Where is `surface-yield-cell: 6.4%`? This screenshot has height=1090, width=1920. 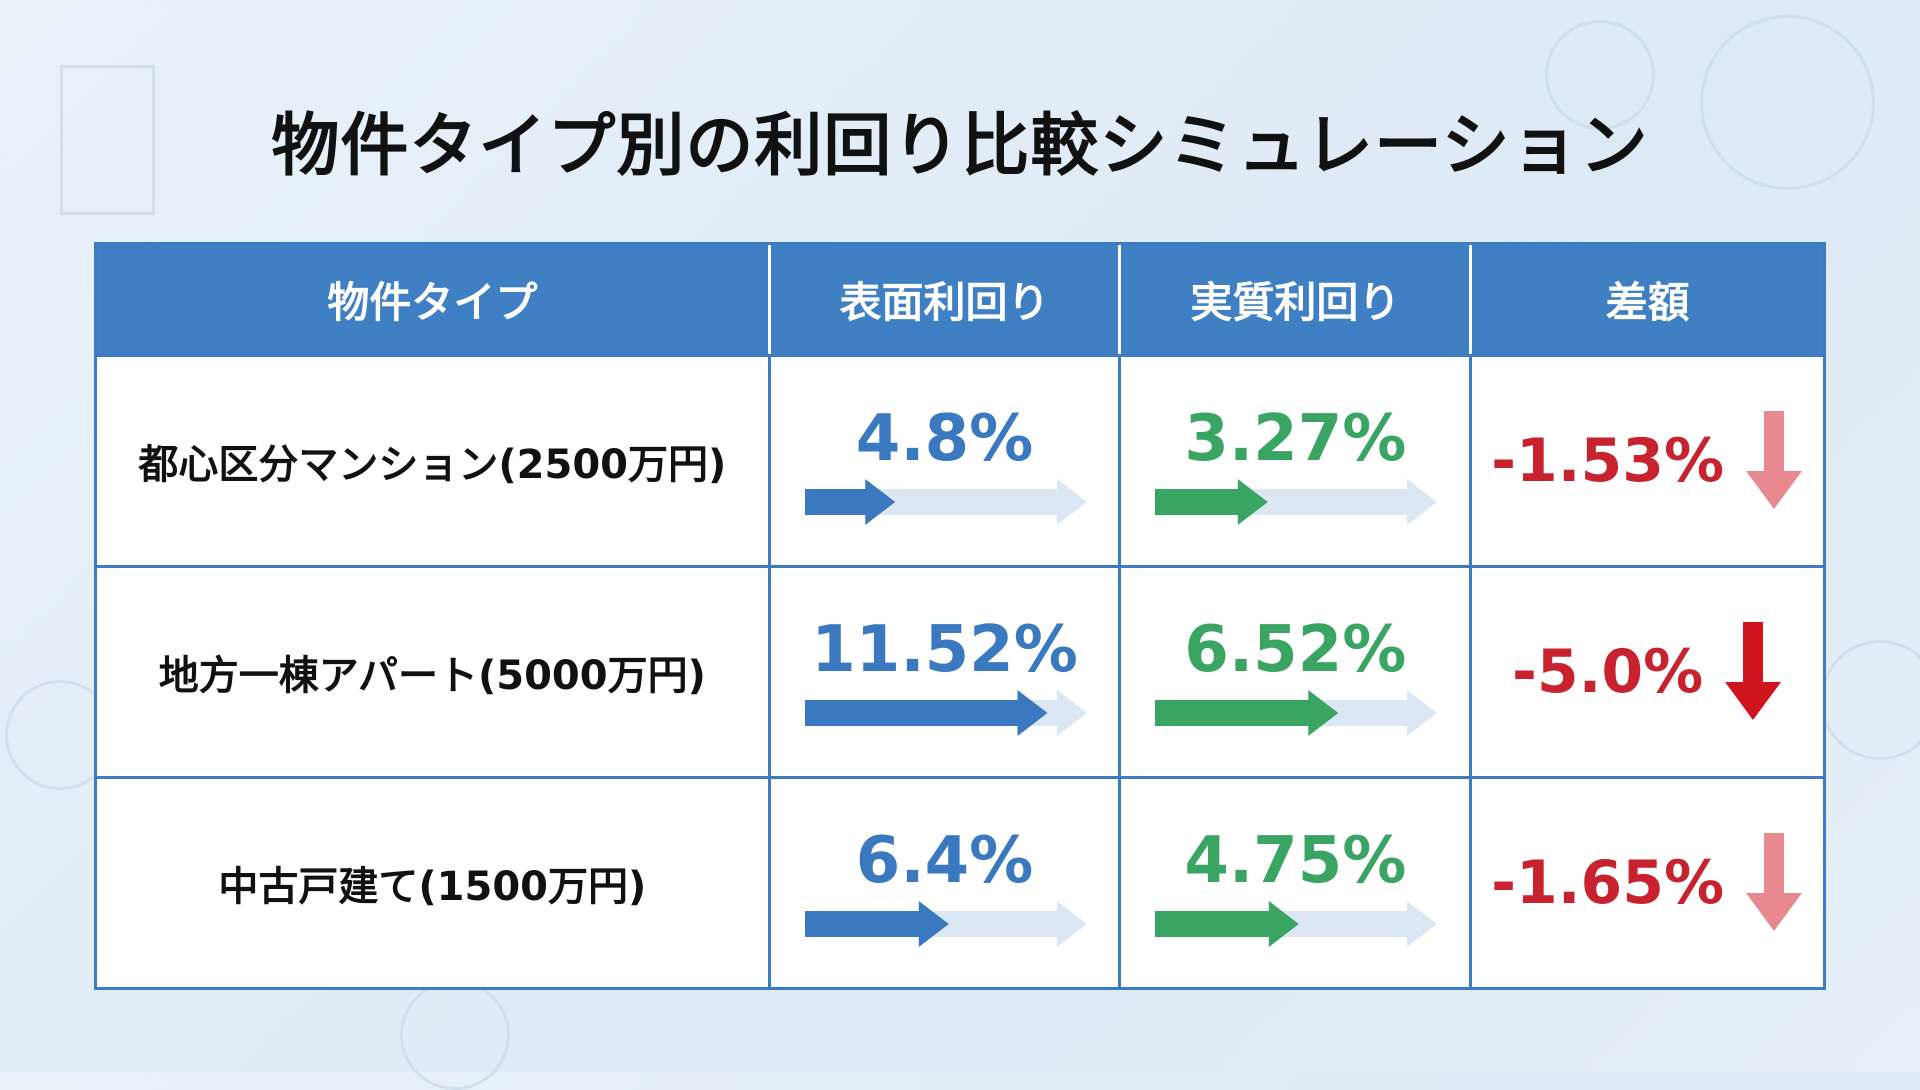 surface-yield-cell: 6.4% is located at coordinates (943, 883).